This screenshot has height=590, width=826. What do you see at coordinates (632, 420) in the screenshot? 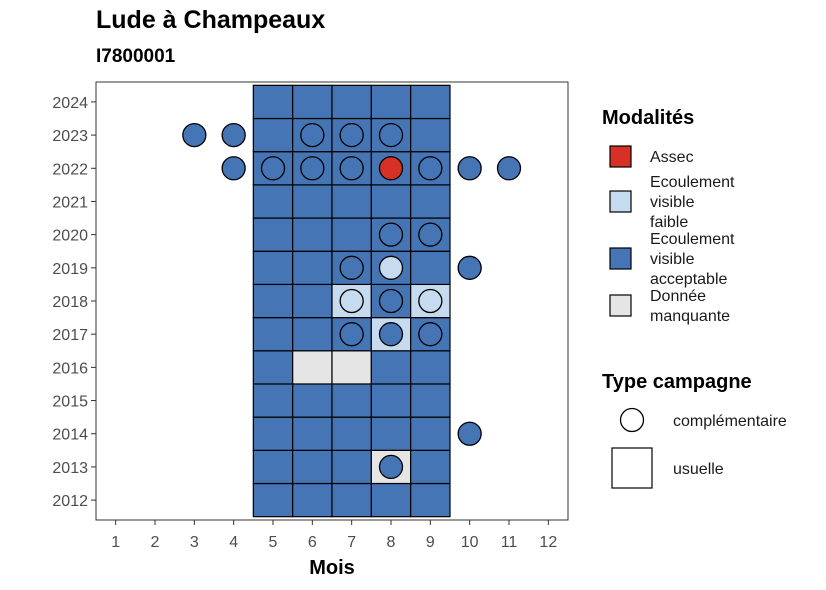
I see `legend-key-complementaire` at bounding box center [632, 420].